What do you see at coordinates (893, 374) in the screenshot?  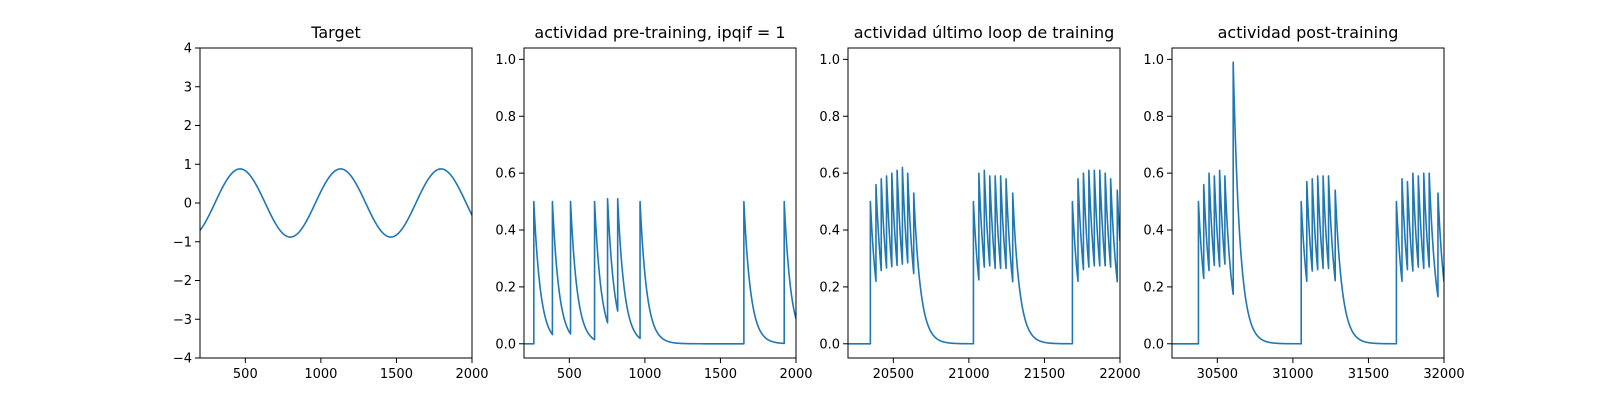 I see `x-tick-label: 20500` at bounding box center [893, 374].